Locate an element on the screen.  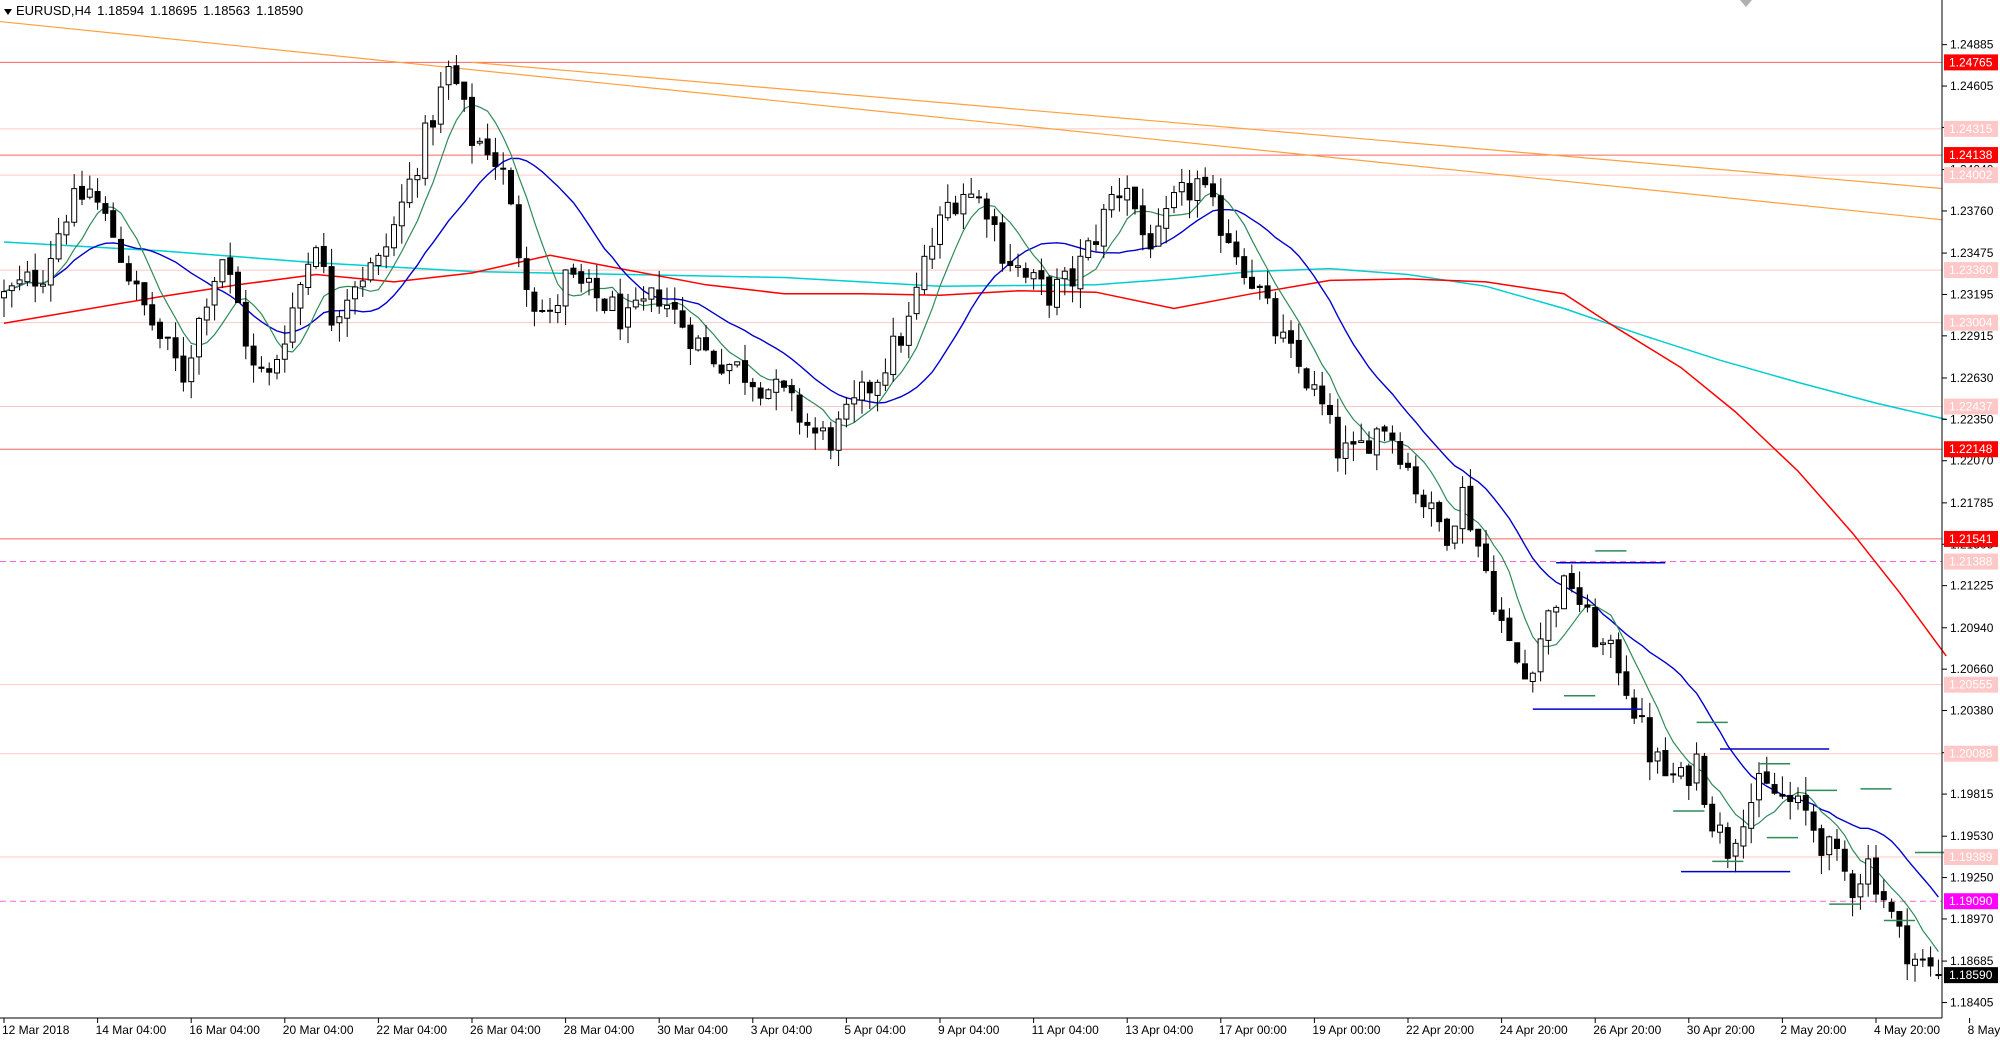
x-tick-label: 26 Mar 04:00 is located at coordinates (505, 1030).